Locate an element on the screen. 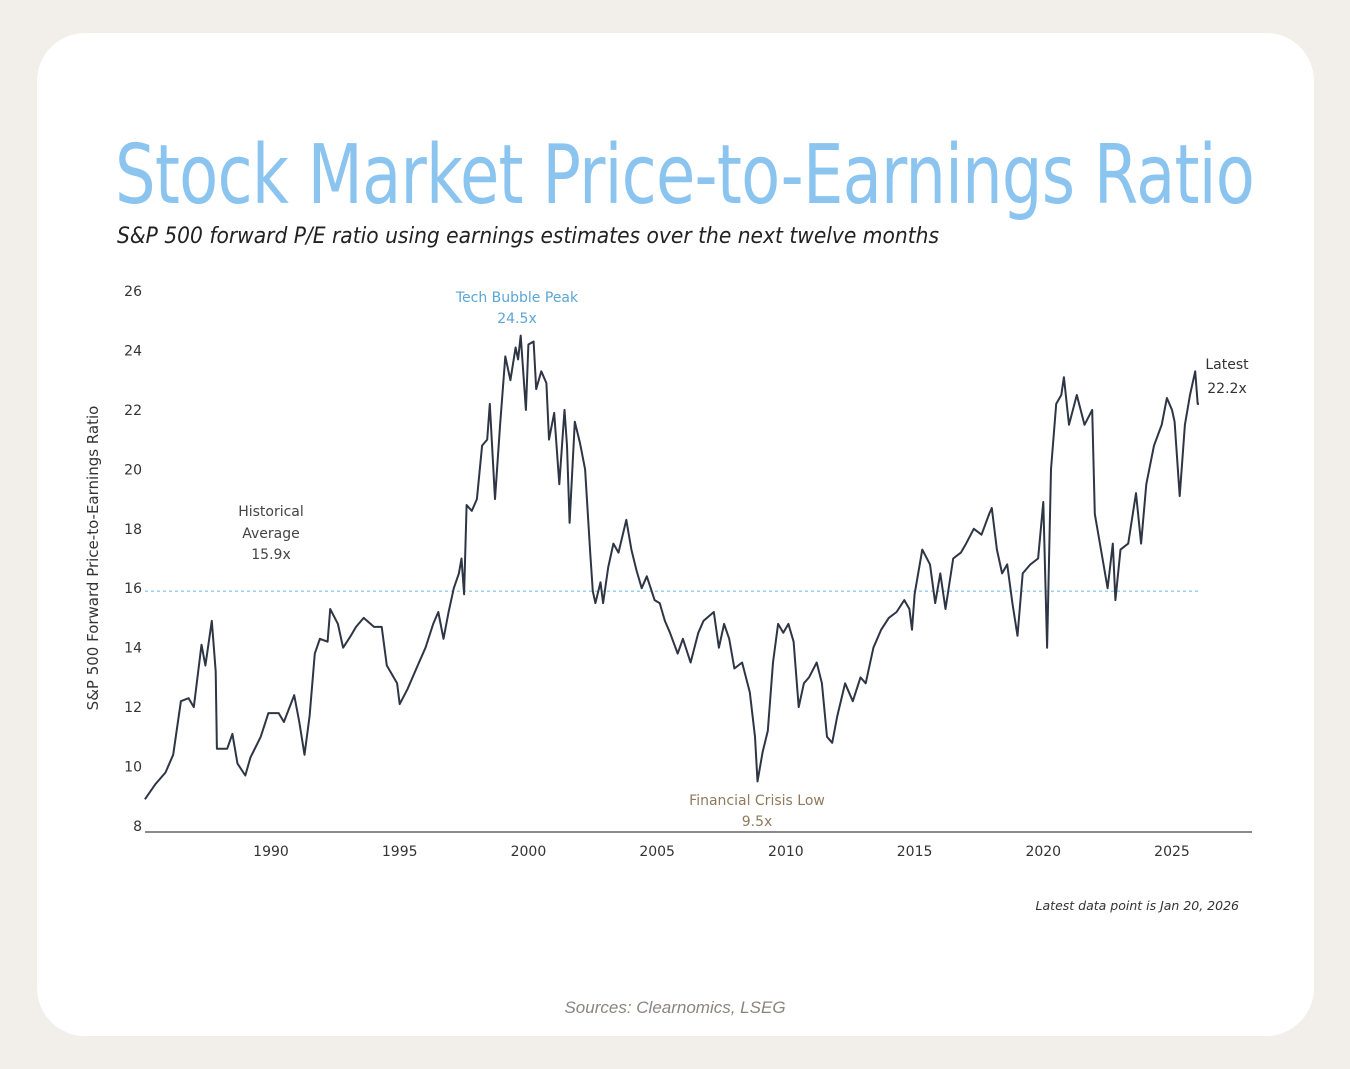 Image resolution: width=1350 pixels, height=1069 pixels. average-label-line2: Average is located at coordinates (271, 534).